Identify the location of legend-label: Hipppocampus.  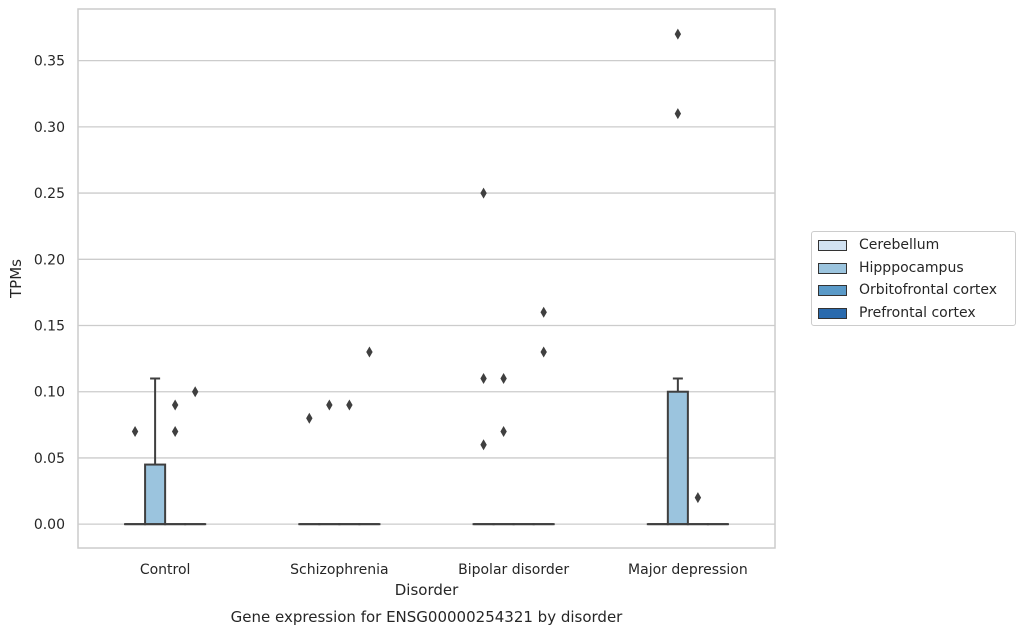
(911, 268).